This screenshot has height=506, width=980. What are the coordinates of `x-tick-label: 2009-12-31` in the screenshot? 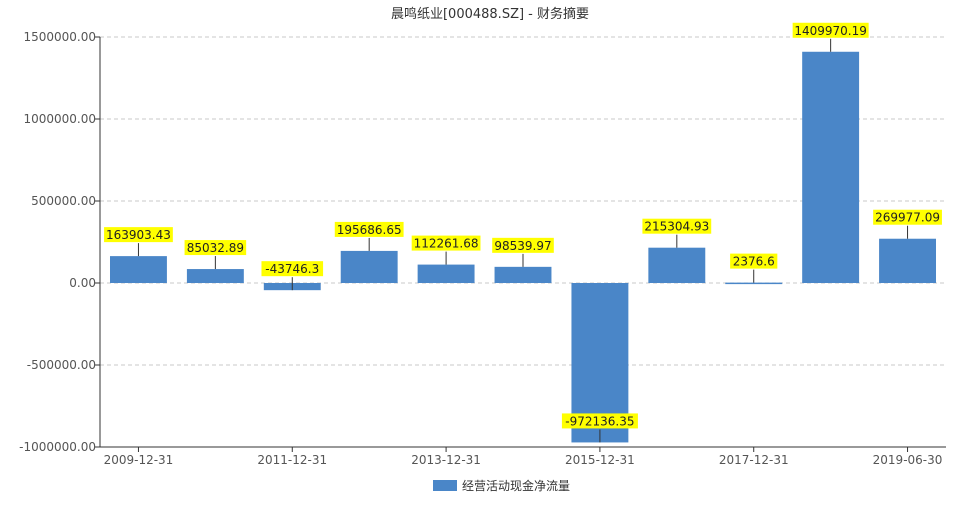 It's located at (139, 460).